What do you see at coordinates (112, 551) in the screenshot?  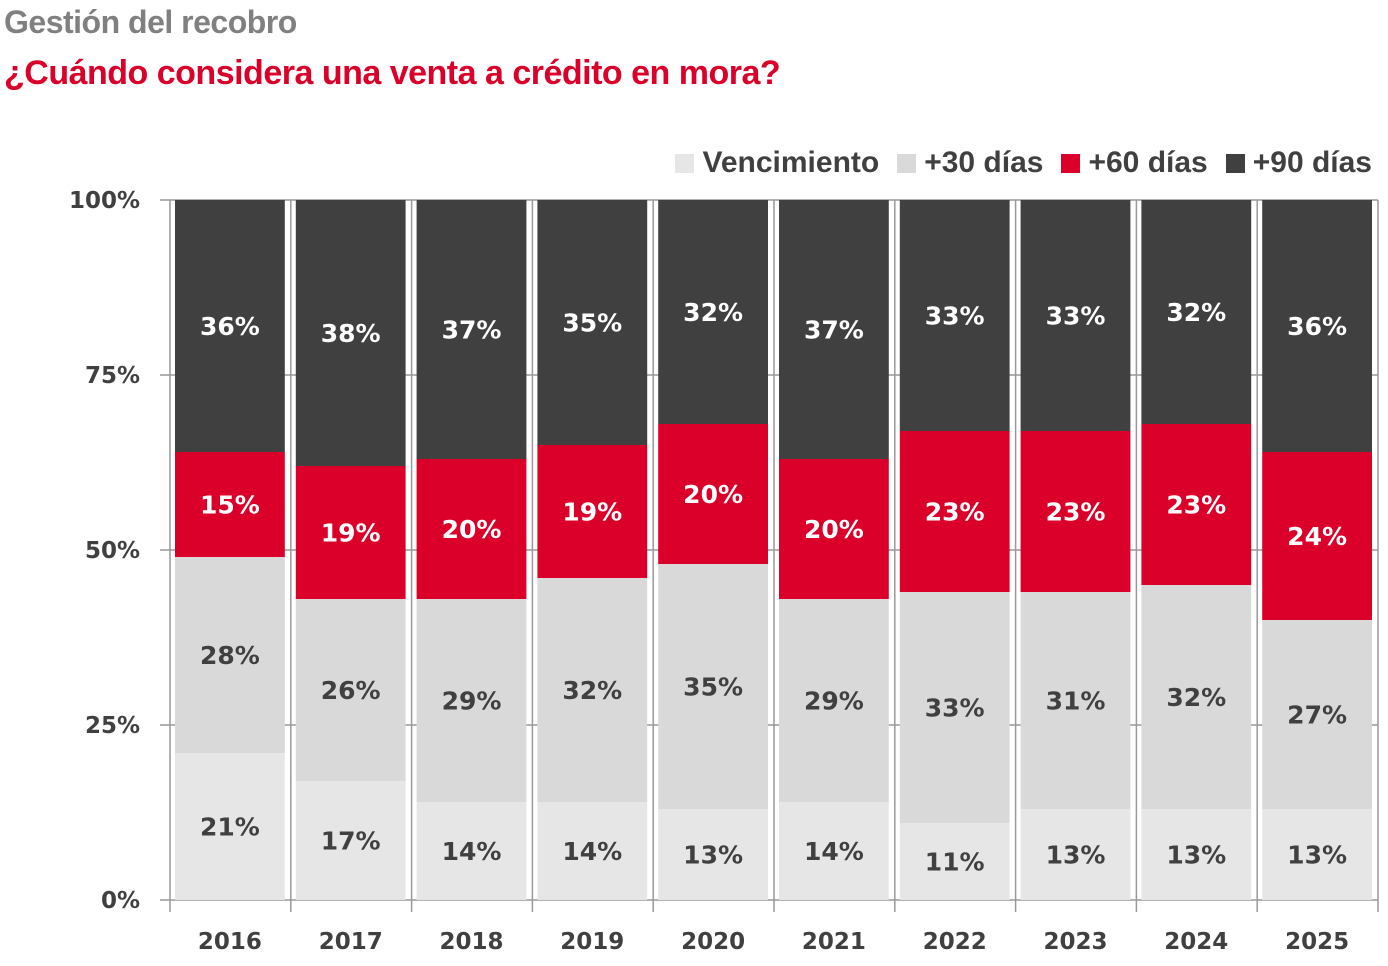 I see `y-tick-label: 50%` at bounding box center [112, 551].